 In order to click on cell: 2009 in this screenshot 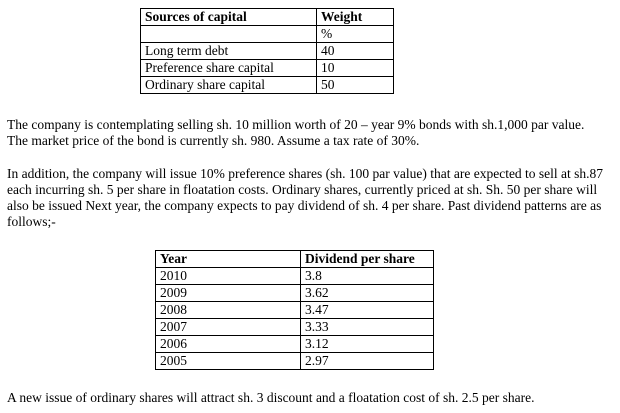, I will do `click(228, 293)`.